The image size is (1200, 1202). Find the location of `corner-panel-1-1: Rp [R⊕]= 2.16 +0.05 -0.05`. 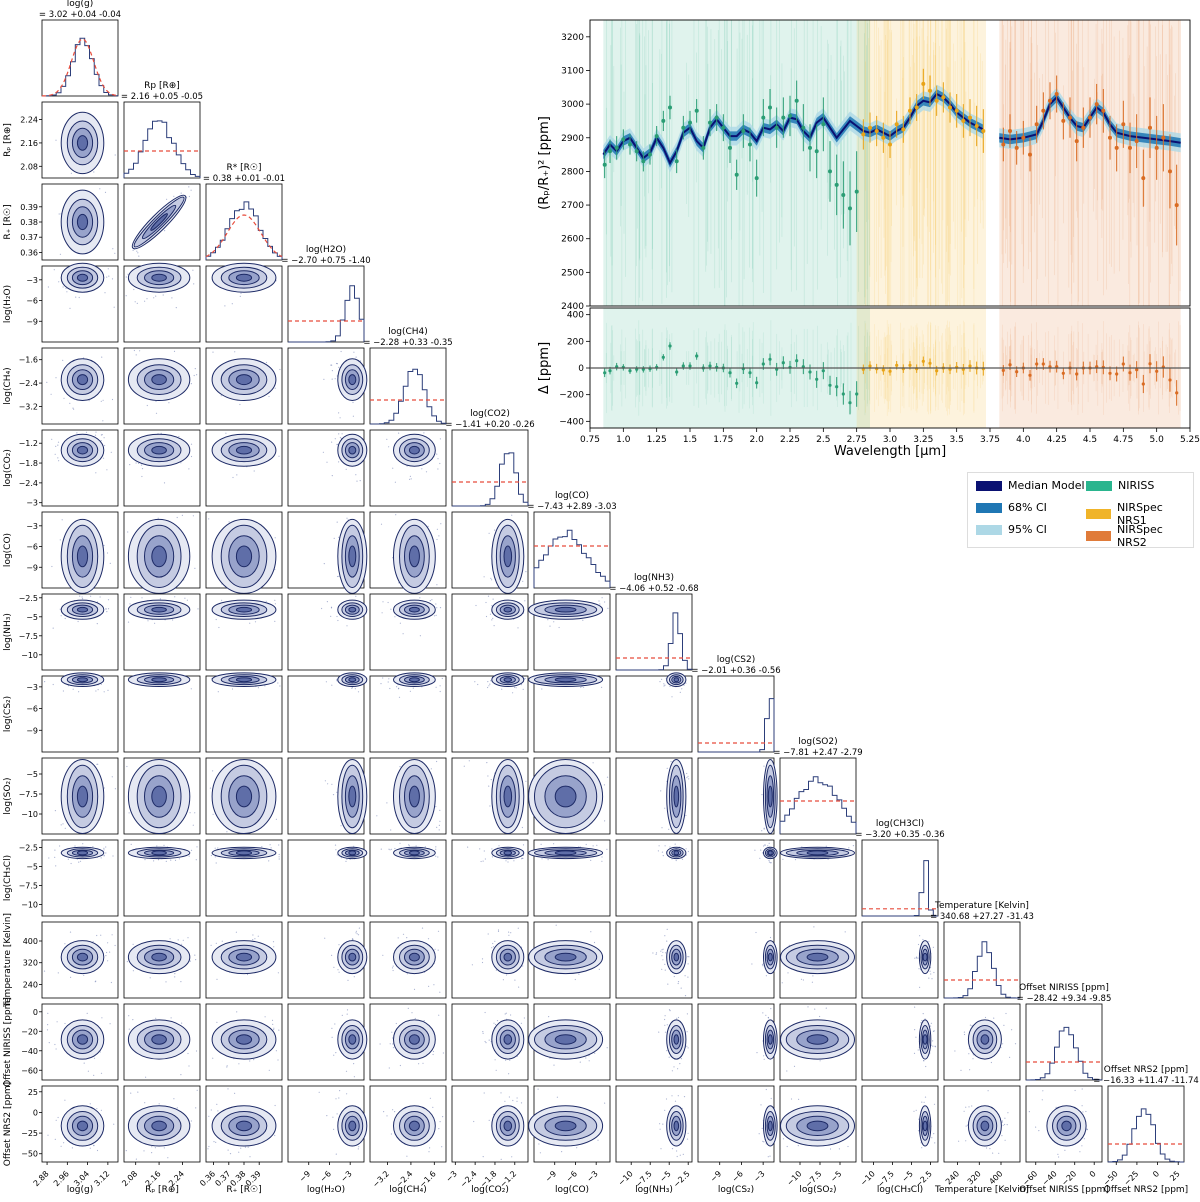

corner-panel-1-1: Rp [R⊕]= 2.16 +0.05 -0.05 is located at coordinates (162, 130).